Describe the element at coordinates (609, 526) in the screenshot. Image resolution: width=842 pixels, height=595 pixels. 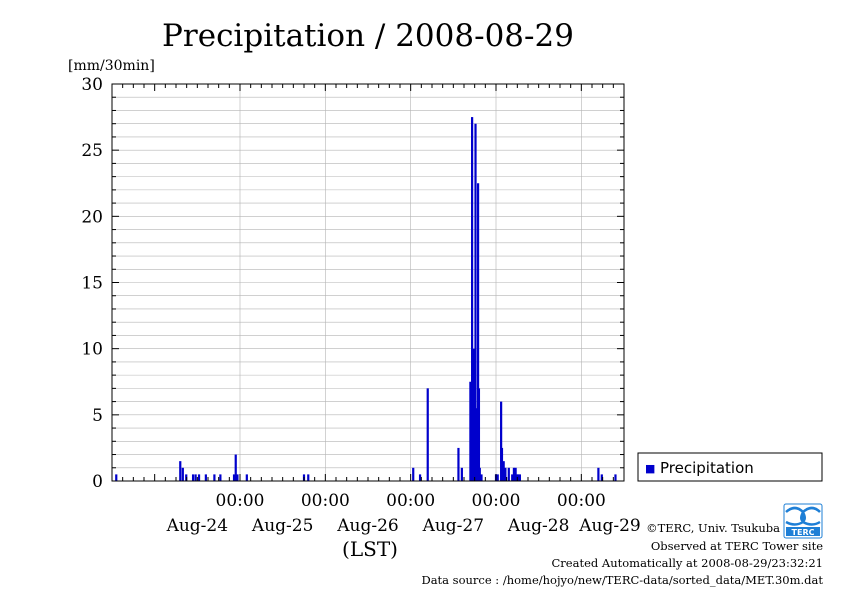
I see `x-date-tick-label: Aug-29` at that location.